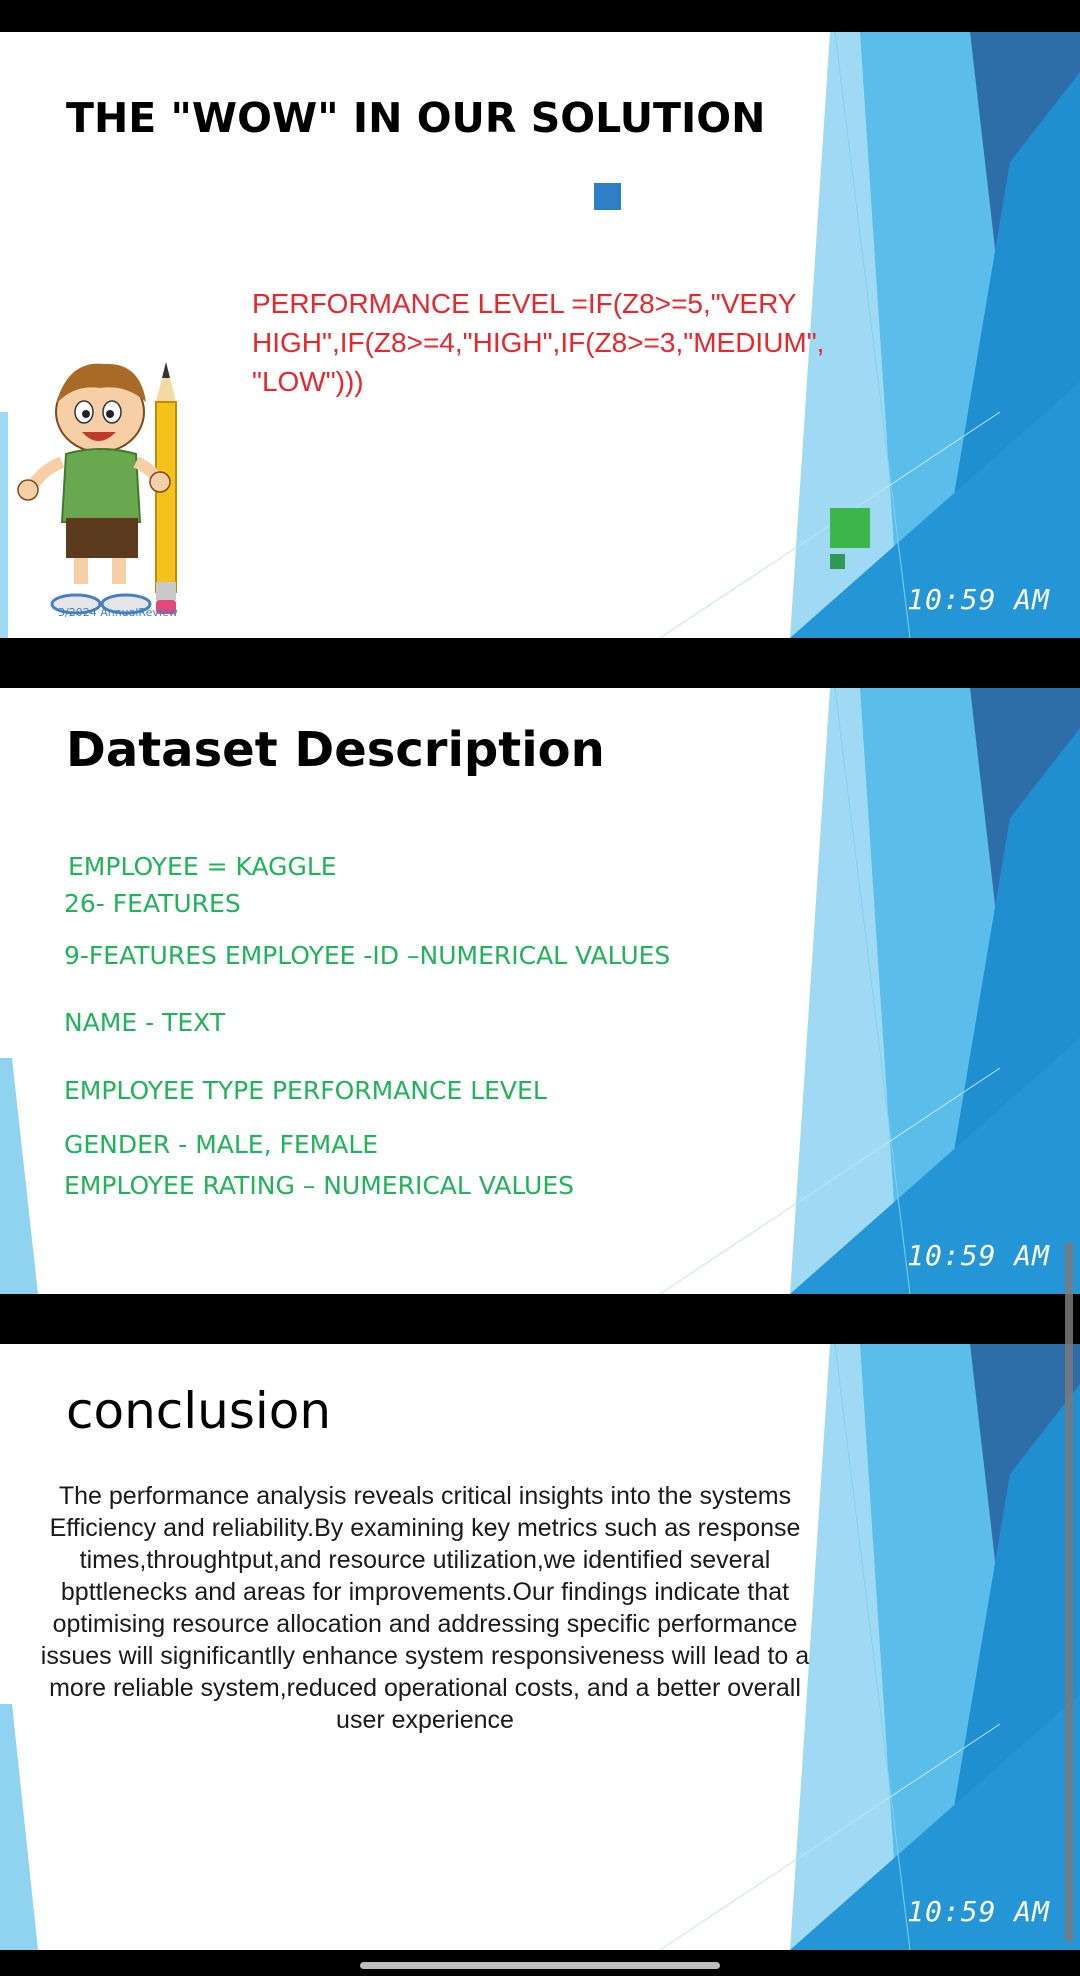 This screenshot has width=1080, height=1976. I want to click on scrollbar, so click(1069, 1592).